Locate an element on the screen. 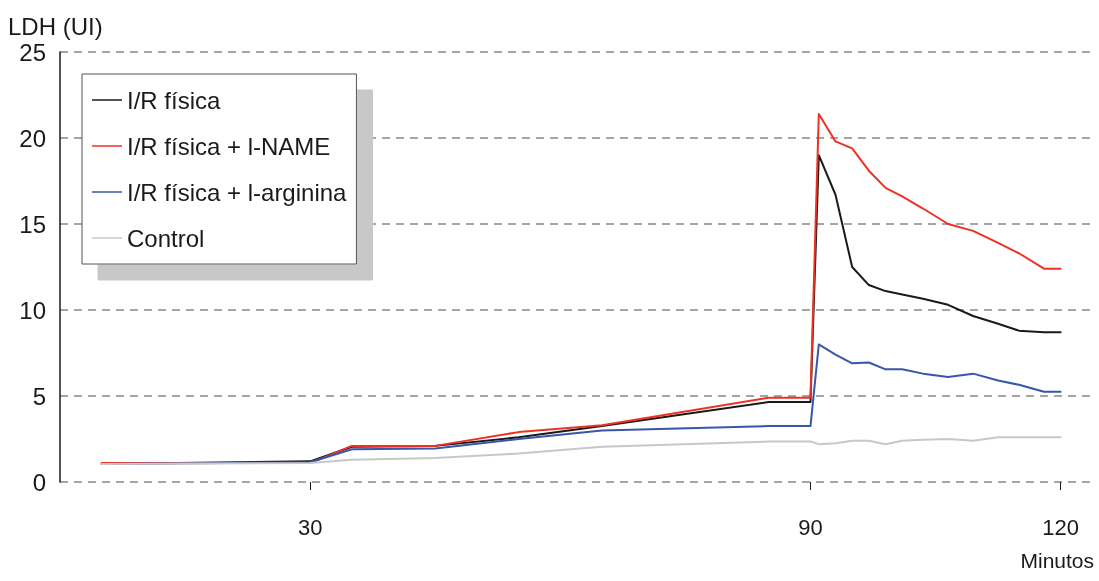 The width and height of the screenshot is (1099, 581). y-tick-label: 0 is located at coordinates (39, 482).